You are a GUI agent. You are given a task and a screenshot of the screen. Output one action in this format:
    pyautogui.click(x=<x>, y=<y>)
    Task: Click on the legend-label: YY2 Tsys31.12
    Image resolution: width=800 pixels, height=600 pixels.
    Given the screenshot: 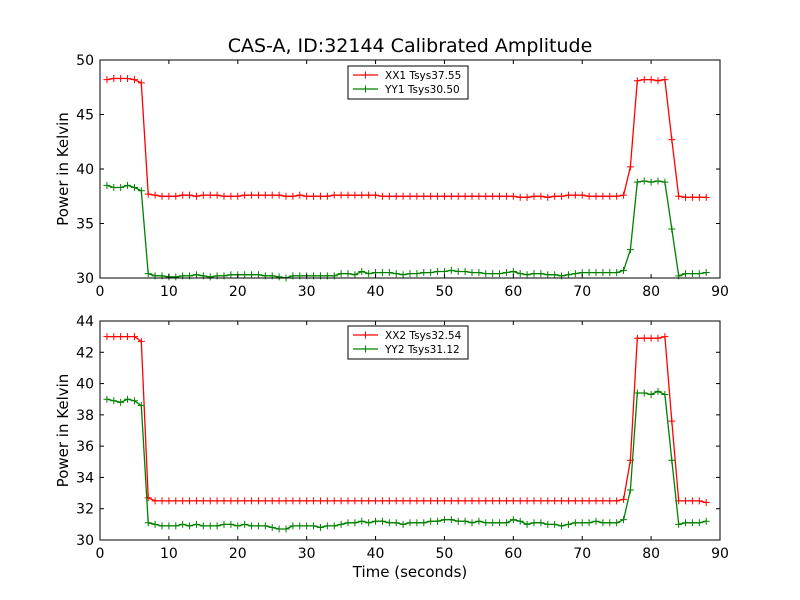 What is the action you would take?
    pyautogui.click(x=422, y=350)
    